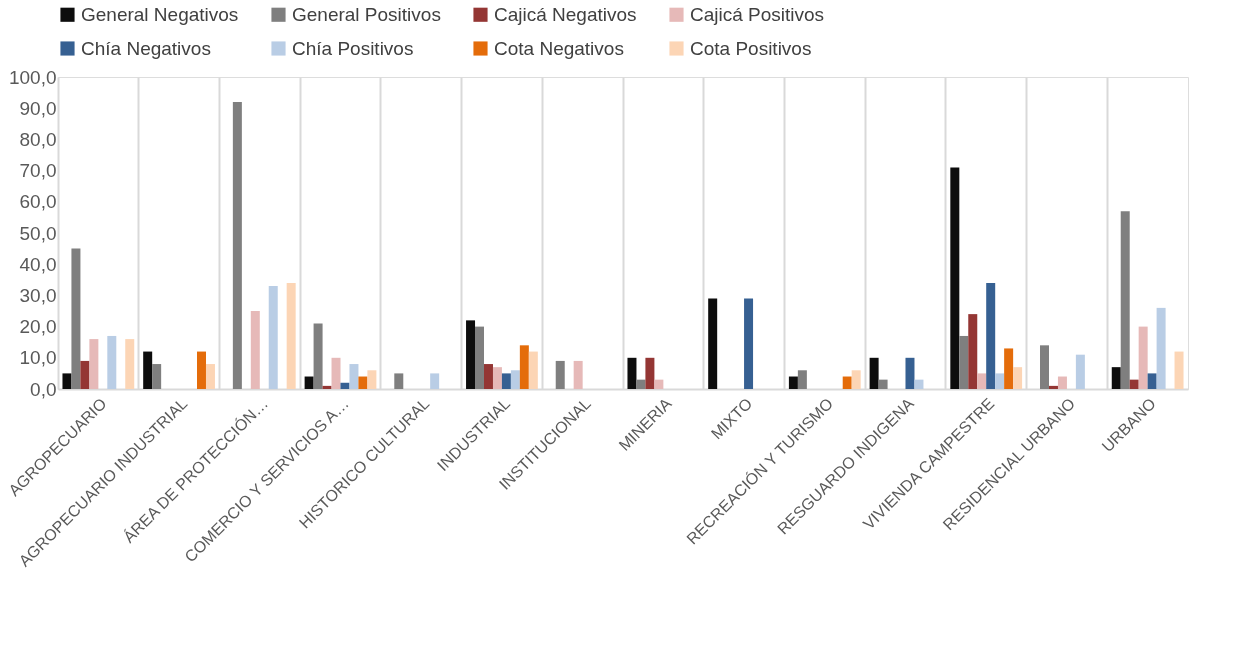 The height and width of the screenshot is (666, 1257). What do you see at coordinates (366, 14) in the screenshot?
I see `legend-label: General Positivos` at bounding box center [366, 14].